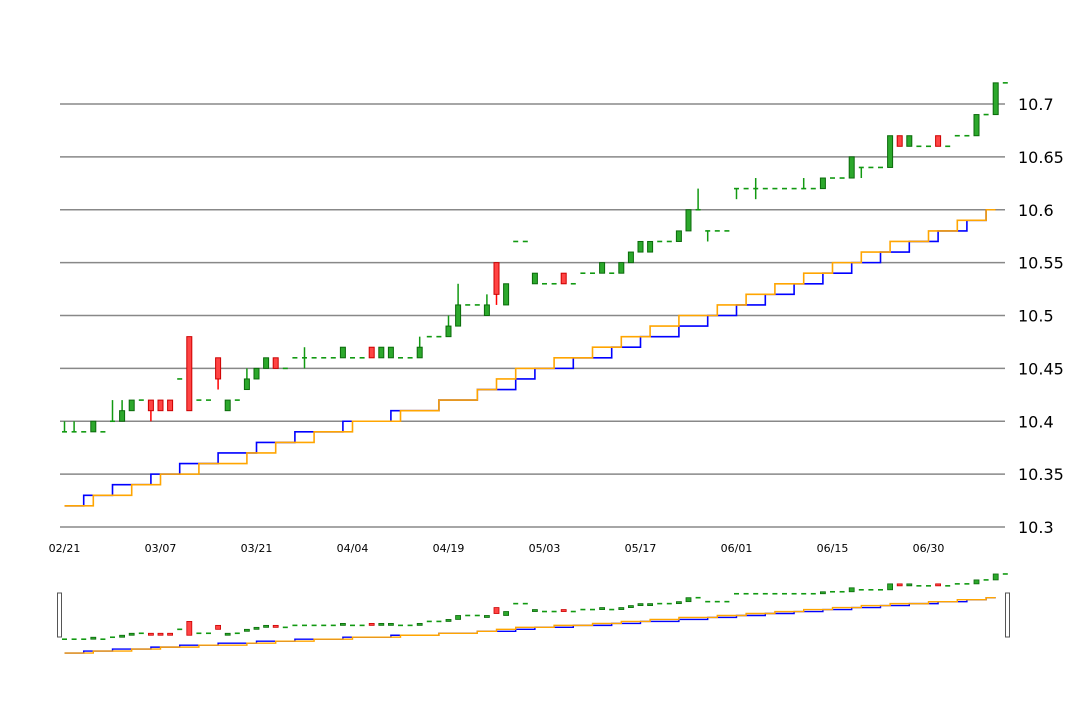  Describe the element at coordinates (257, 548) in the screenshot. I see `x-tick-label: 03/21` at that location.